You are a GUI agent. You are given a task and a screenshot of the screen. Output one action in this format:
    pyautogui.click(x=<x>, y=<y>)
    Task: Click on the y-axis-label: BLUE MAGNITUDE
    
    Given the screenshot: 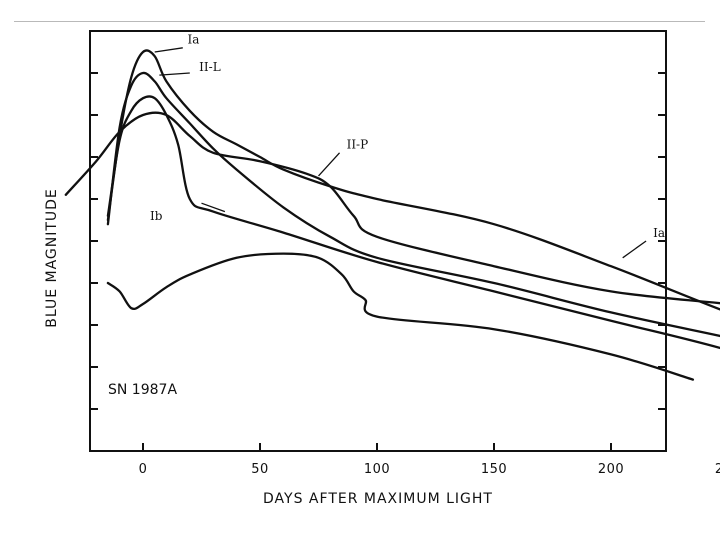 What is the action you would take?
    pyautogui.click(x=52, y=258)
    